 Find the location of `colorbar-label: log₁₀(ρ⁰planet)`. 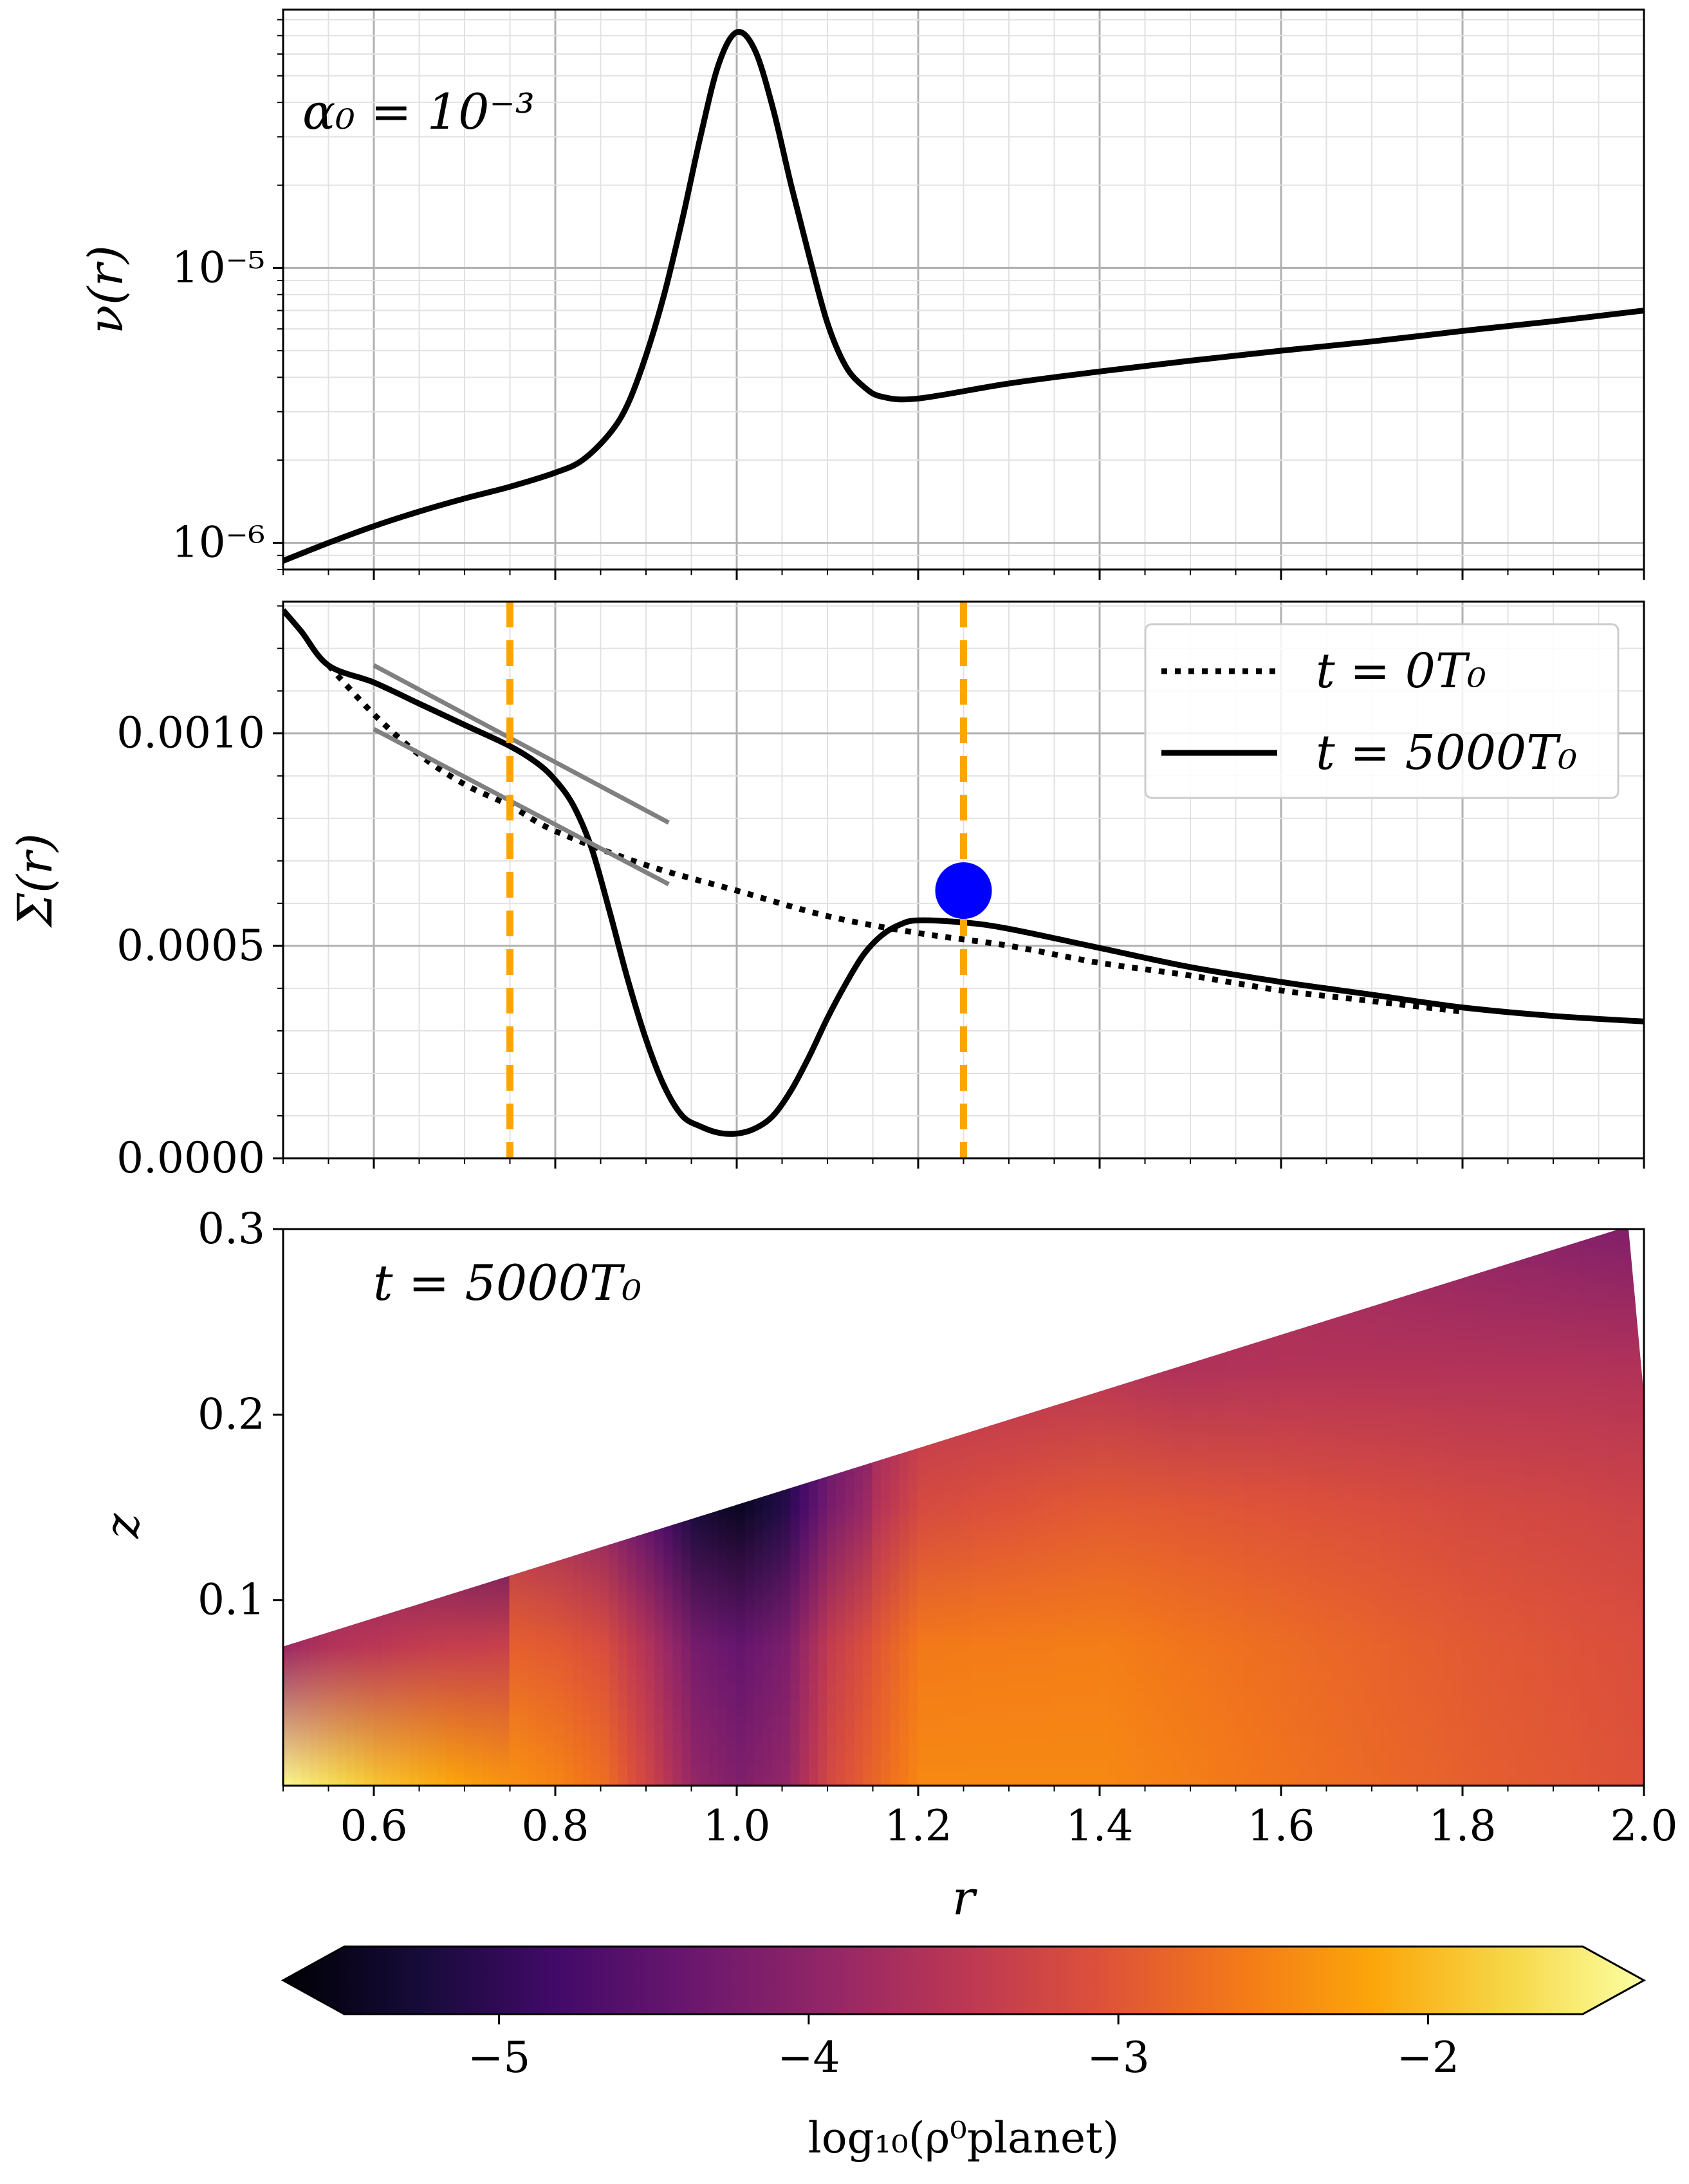

colorbar-label: log₁₀(ρ⁰planet) is located at coordinates (964, 2138).